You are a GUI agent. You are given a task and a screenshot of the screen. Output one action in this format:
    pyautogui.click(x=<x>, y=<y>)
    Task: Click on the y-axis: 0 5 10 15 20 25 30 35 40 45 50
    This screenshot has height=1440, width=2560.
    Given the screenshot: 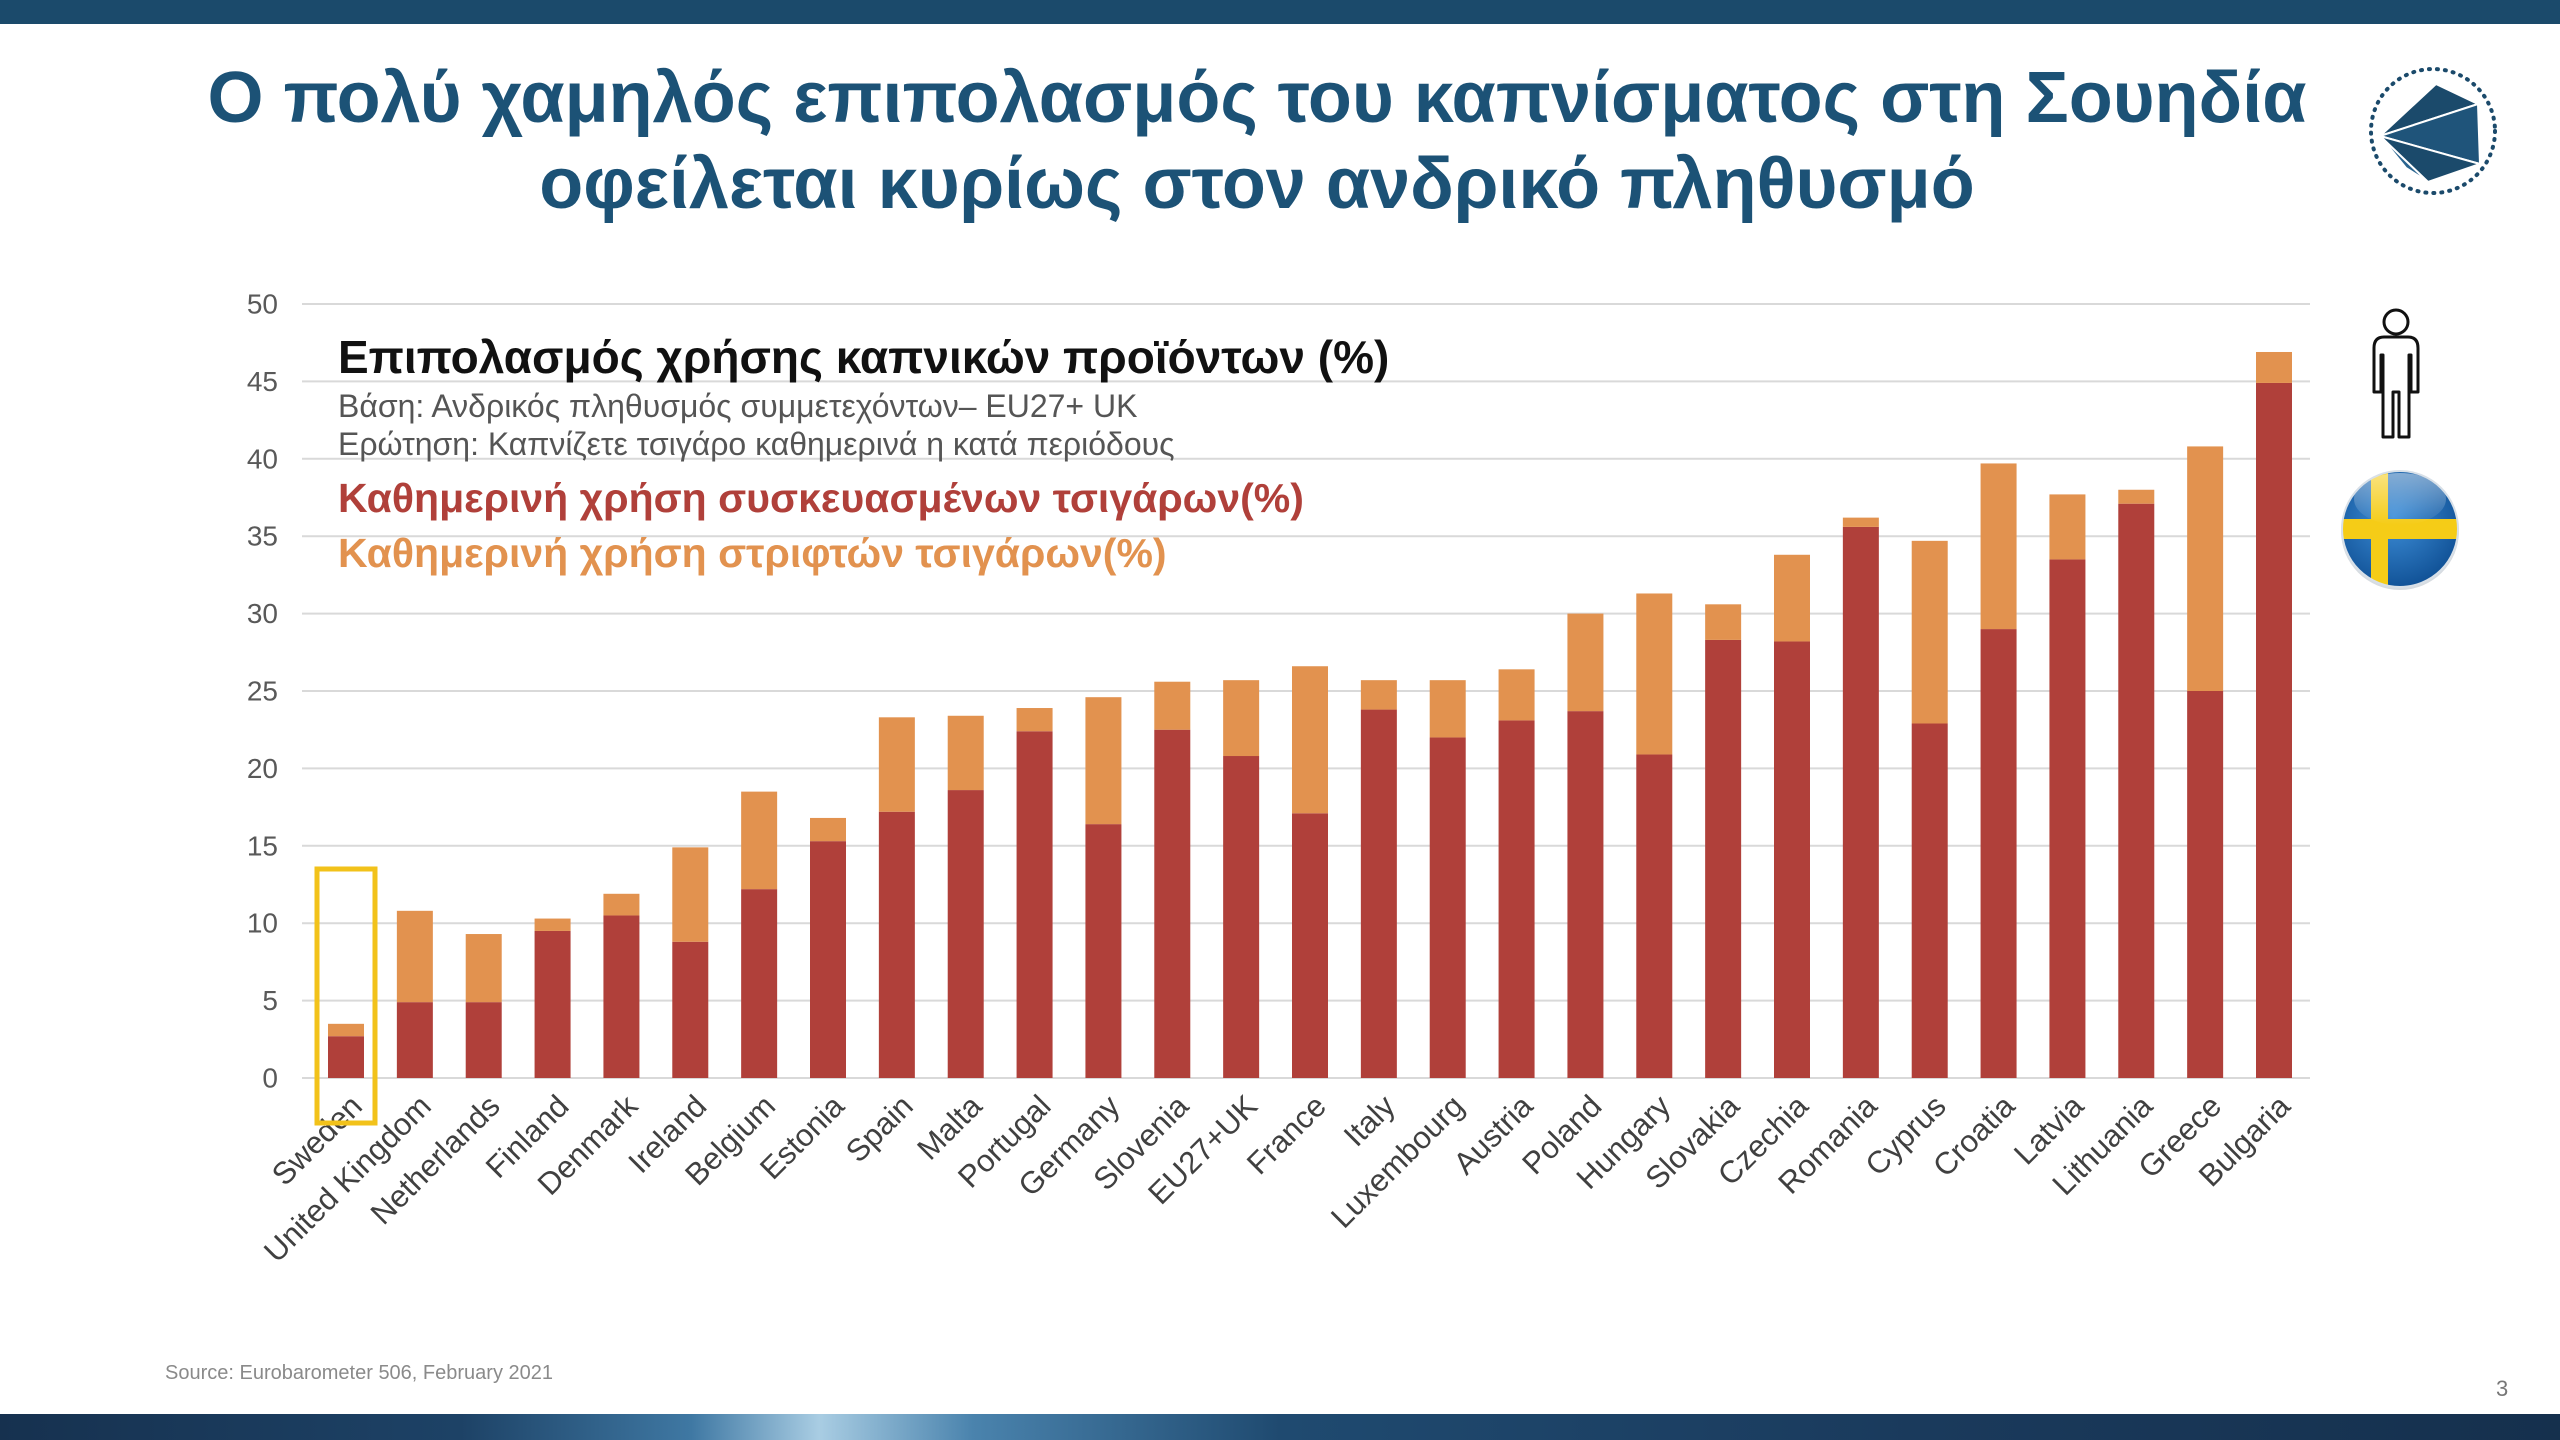 What is the action you would take?
    pyautogui.click(x=262, y=691)
    